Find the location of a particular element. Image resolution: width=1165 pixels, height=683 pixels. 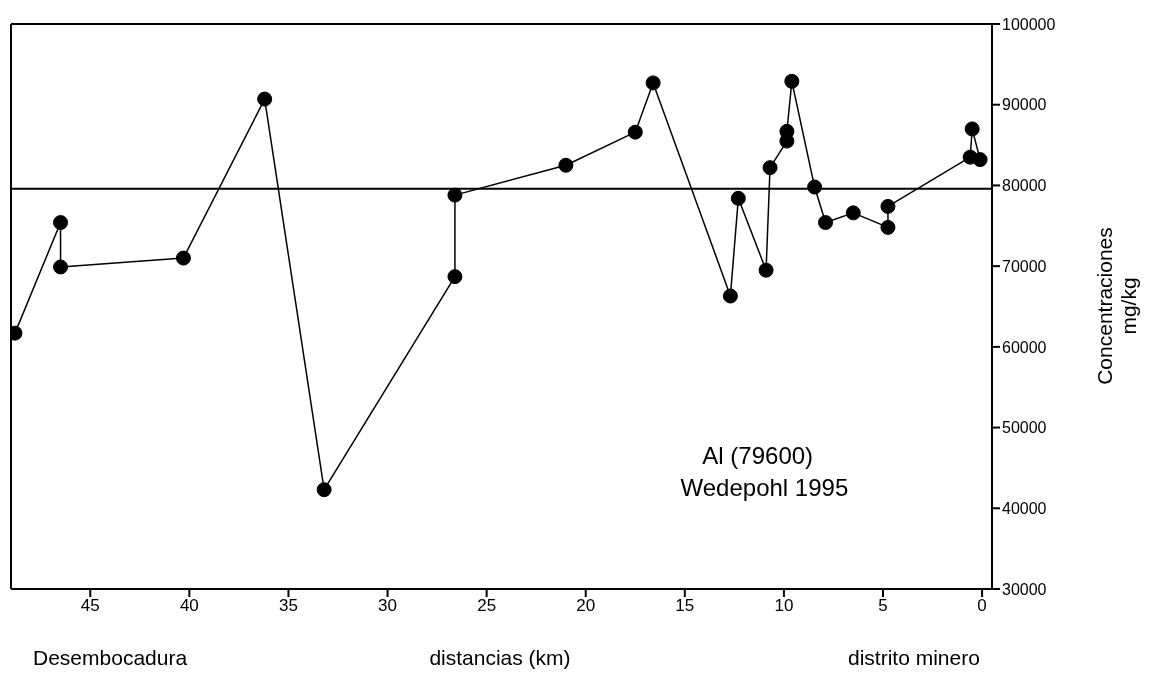

x-tick-label: 45 is located at coordinates (90, 606).